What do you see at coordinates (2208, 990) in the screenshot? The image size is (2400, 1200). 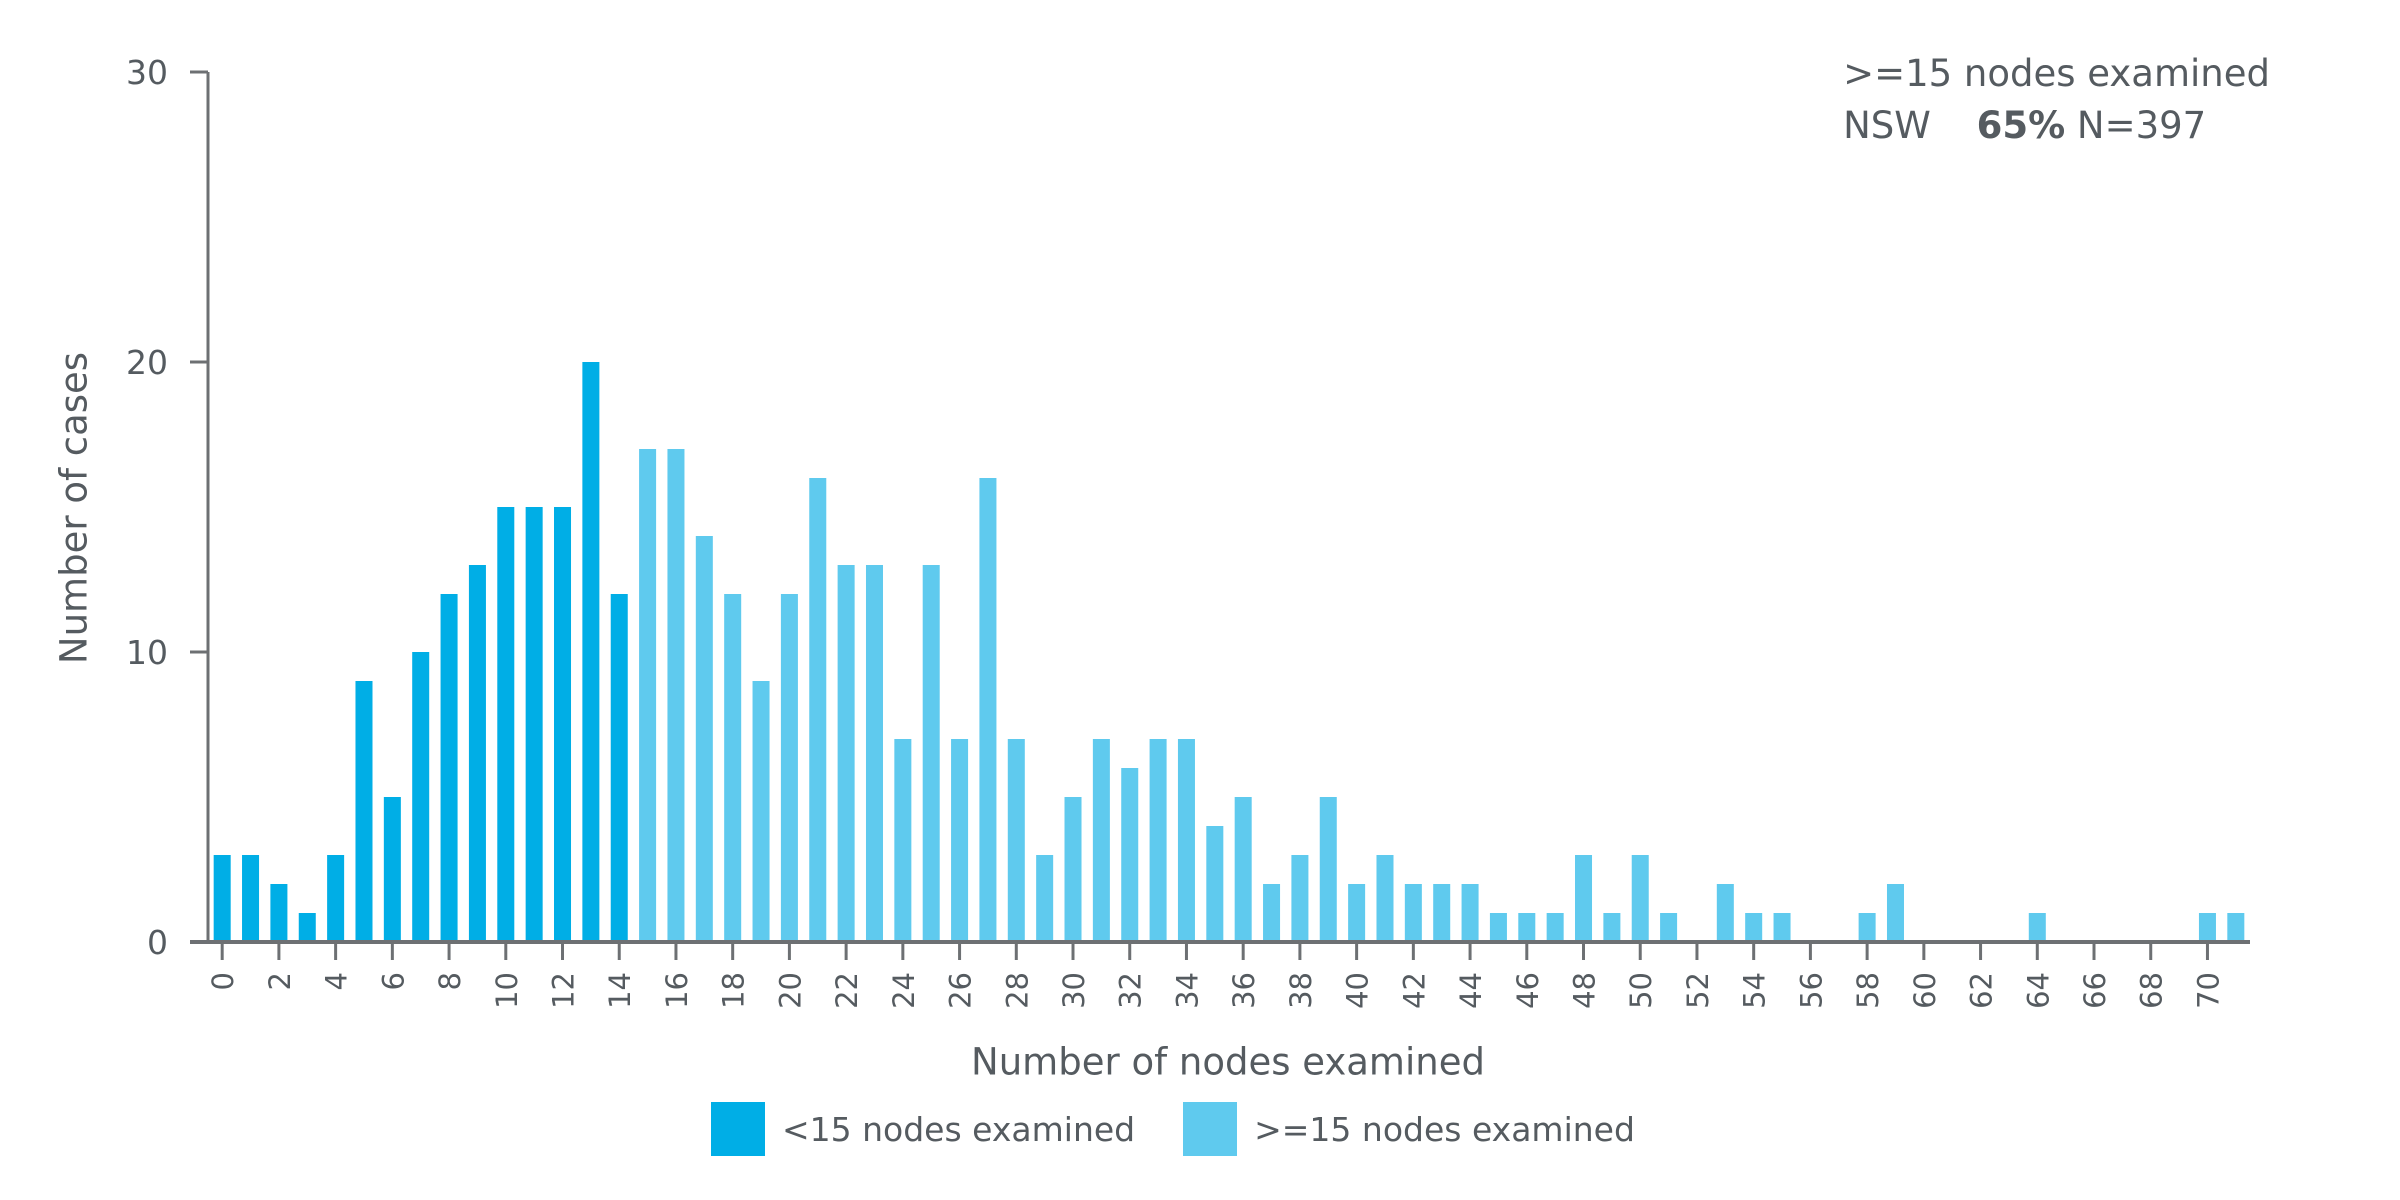 I see `x-tick-label: 70` at bounding box center [2208, 990].